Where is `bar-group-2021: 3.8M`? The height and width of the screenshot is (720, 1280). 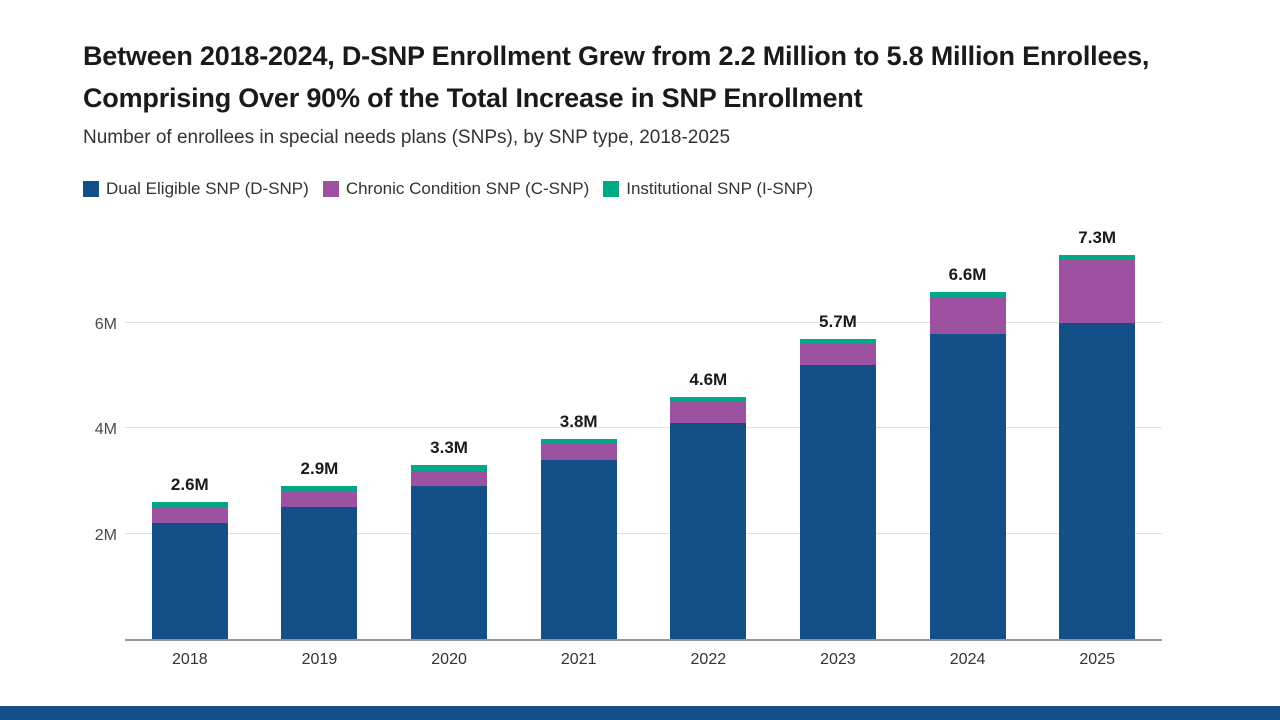 bar-group-2021: 3.8M is located at coordinates (579, 434).